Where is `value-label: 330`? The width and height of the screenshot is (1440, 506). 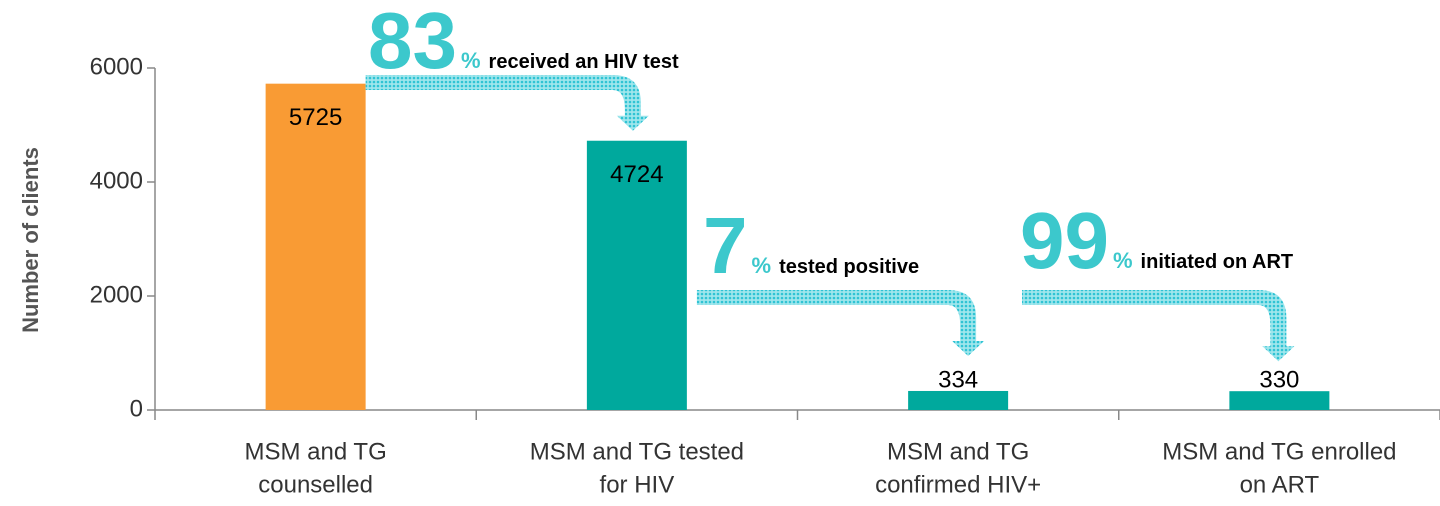
value-label: 330 is located at coordinates (1279, 380).